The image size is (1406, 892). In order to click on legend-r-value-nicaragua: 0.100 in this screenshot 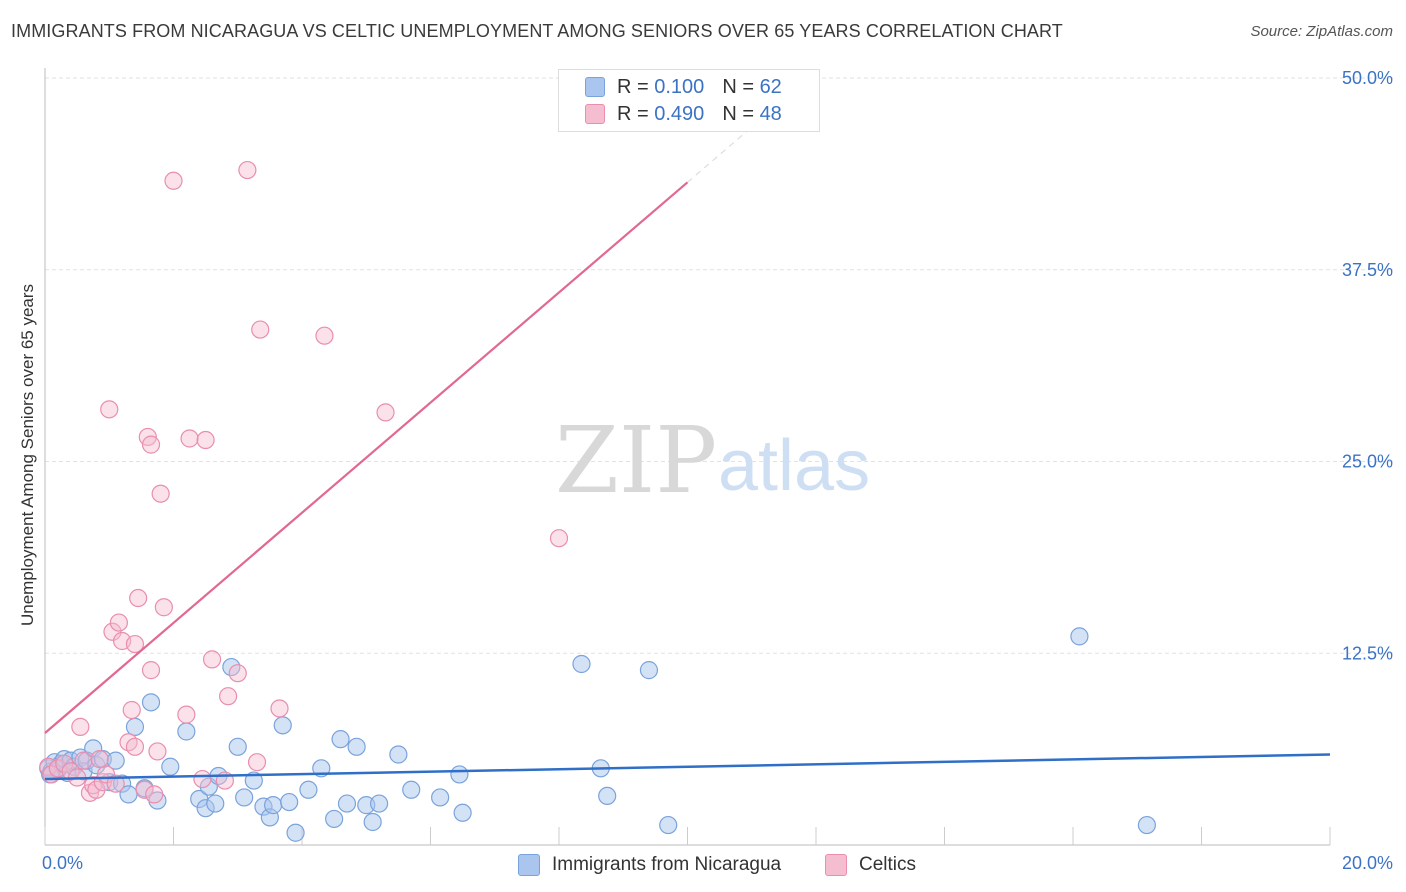, I will do `click(679, 86)`.